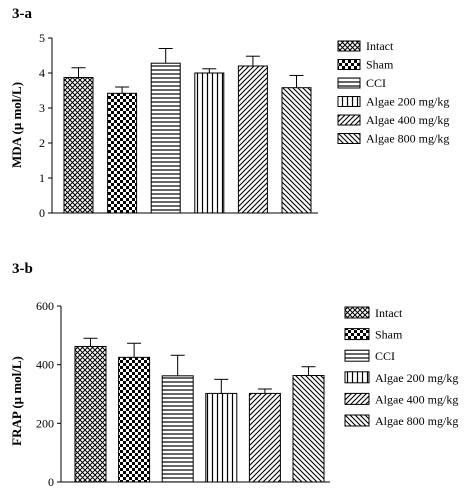 Image resolution: width=474 pixels, height=489 pixels. I want to click on panel-b-y-axis-label: FRAP (μ mol/L), so click(16, 401).